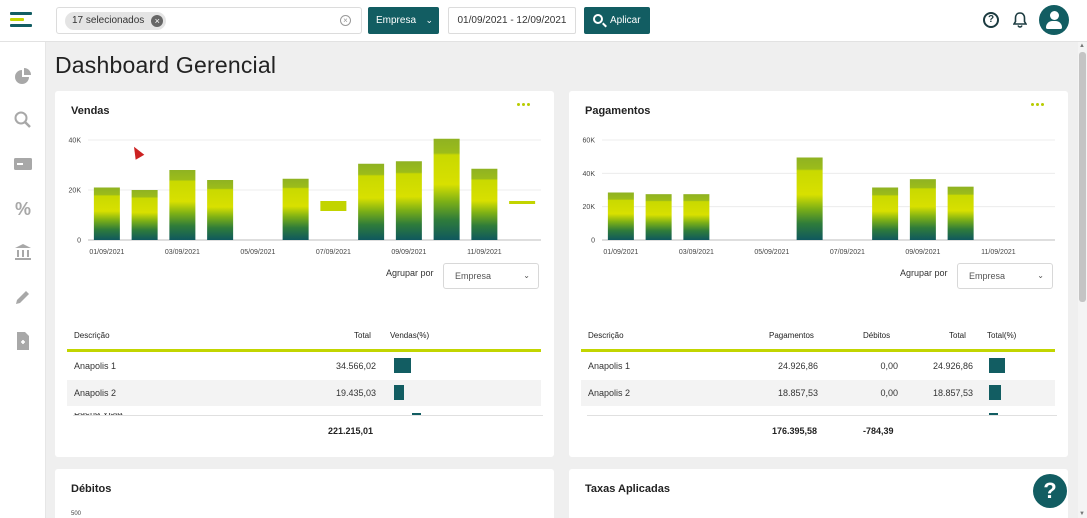 Image resolution: width=1087 pixels, height=518 pixels. I want to click on remove-chip-icon: ×, so click(157, 21).